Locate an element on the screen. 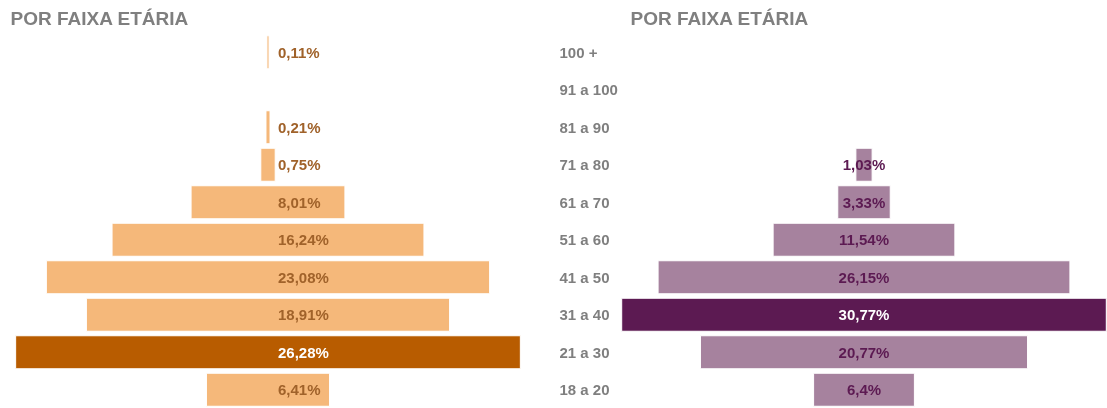 This screenshot has height=408, width=1107. category-label: 81 a 90 is located at coordinates (584, 127).